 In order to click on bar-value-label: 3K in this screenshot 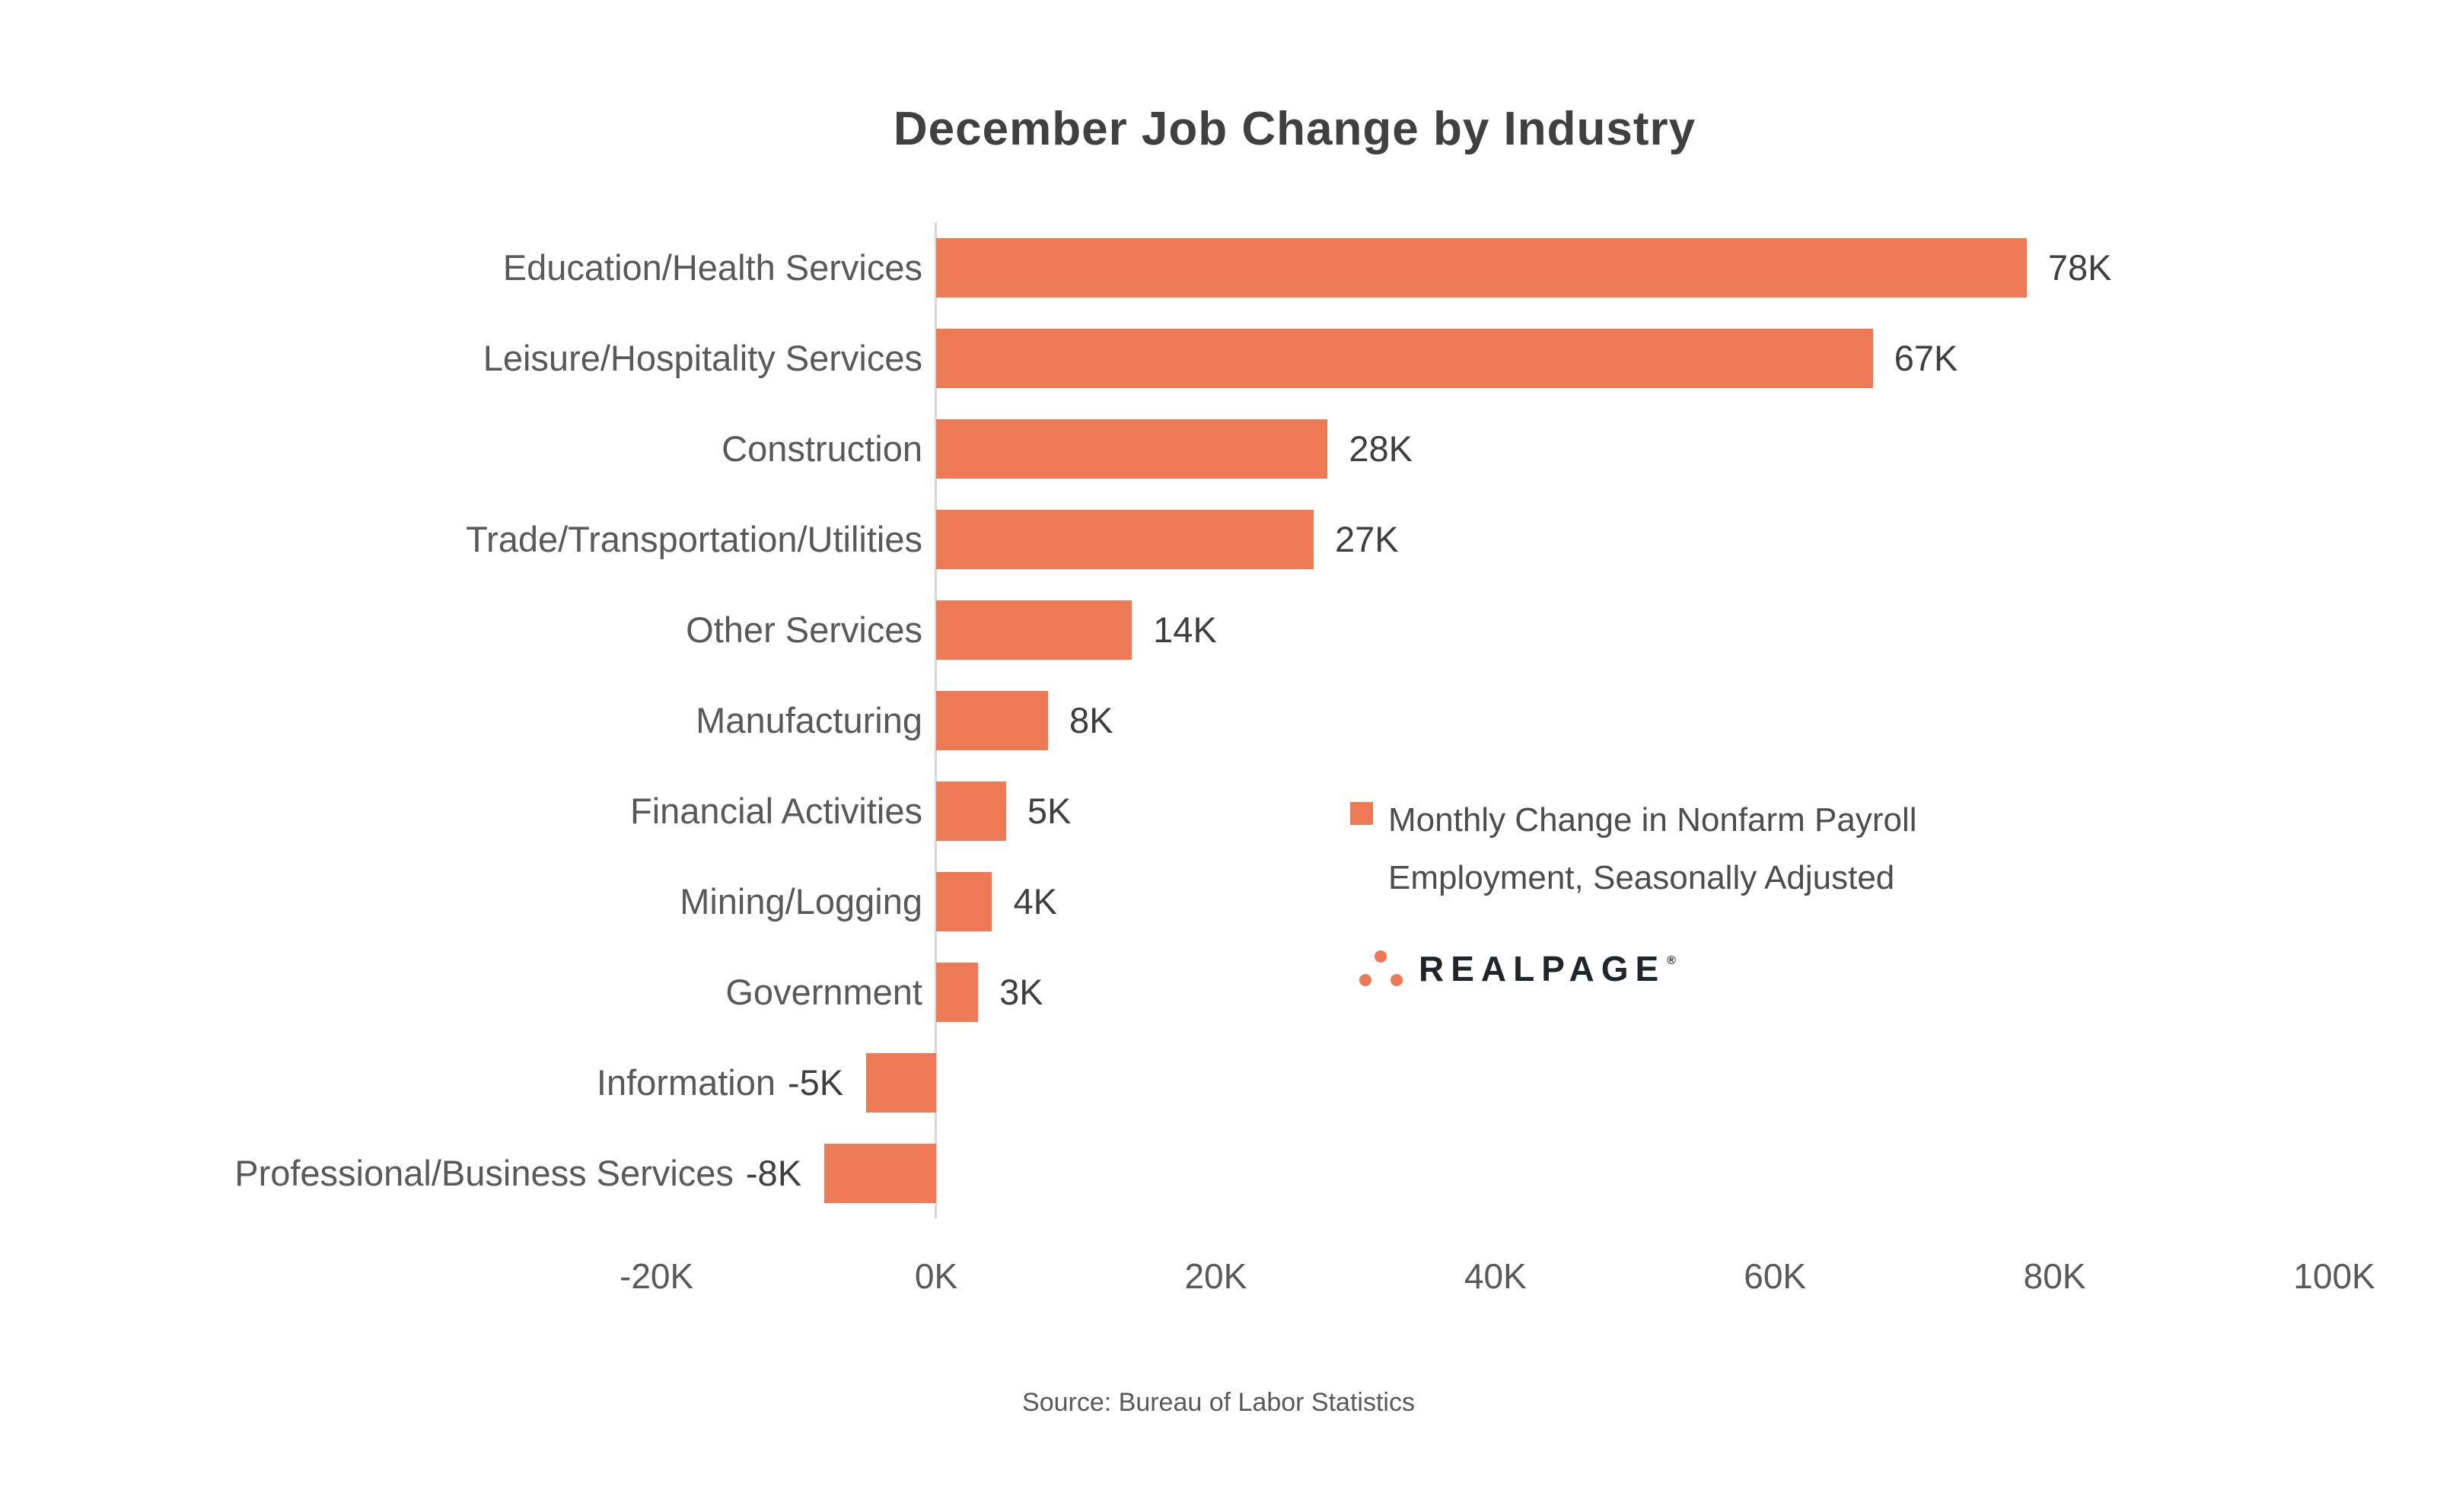, I will do `click(1021, 992)`.